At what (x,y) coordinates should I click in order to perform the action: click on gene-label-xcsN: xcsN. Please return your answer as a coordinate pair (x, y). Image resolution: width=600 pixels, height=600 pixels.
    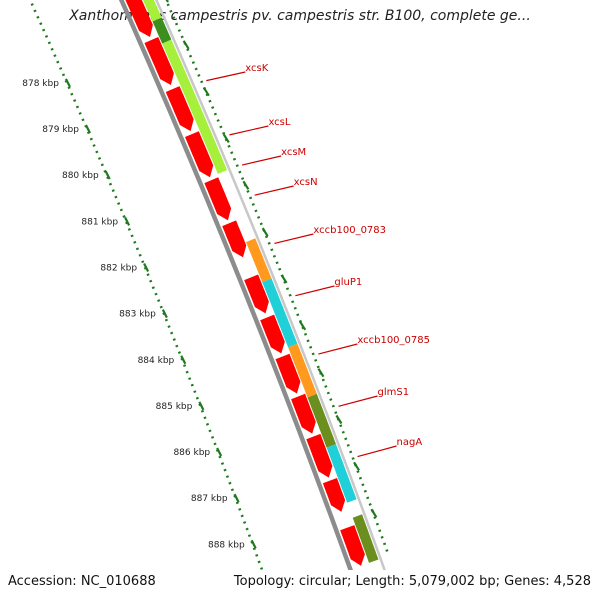
    Looking at the image, I should click on (306, 182).